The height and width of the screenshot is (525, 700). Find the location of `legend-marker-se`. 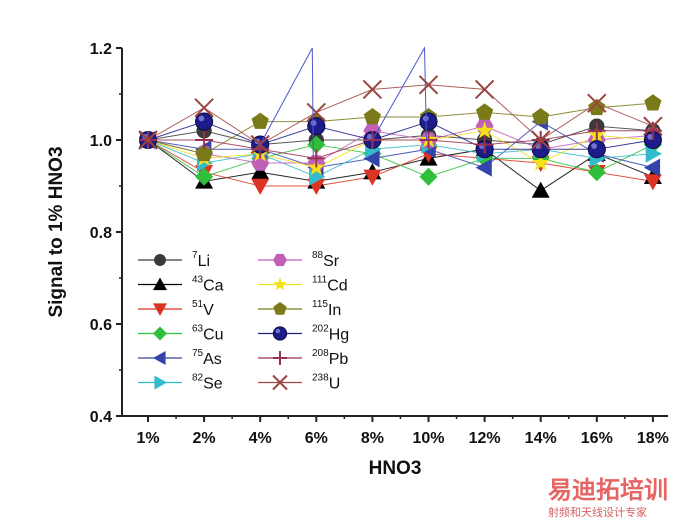

legend-marker-se is located at coordinates (160, 382).